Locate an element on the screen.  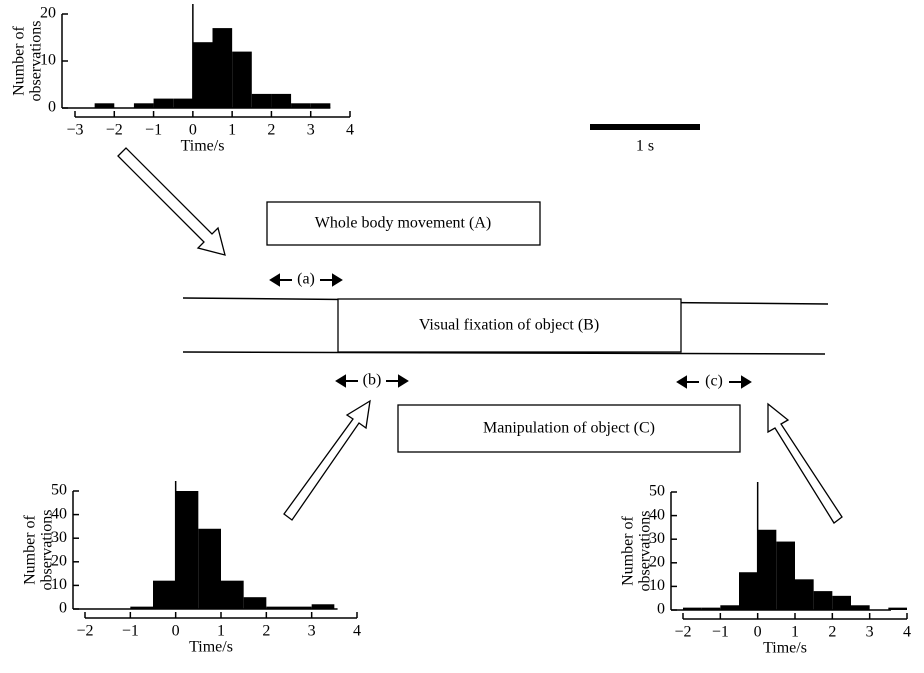
scale-label: 1 s is located at coordinates (645, 146).